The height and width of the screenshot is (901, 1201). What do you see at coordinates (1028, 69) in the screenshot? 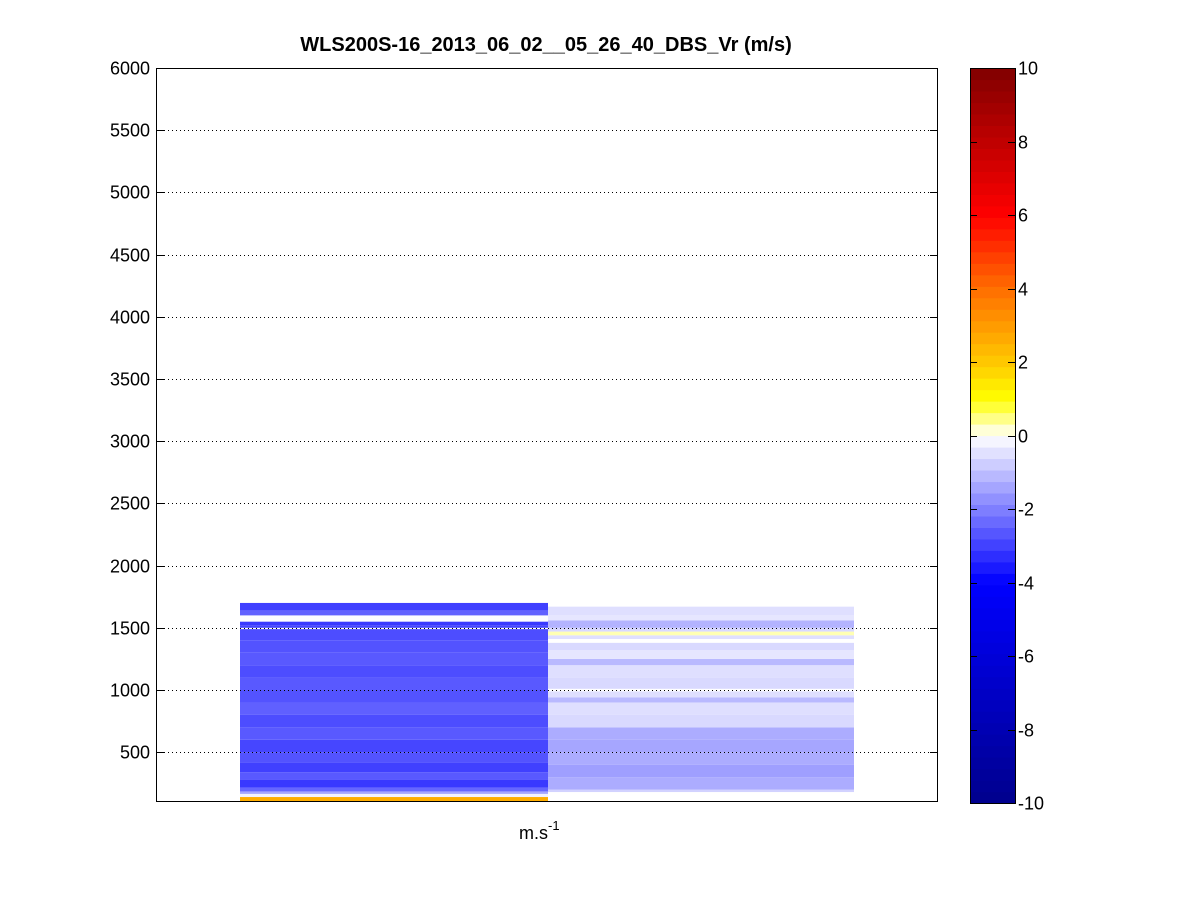
I see `colorbar-tick-label: 10` at bounding box center [1028, 69].